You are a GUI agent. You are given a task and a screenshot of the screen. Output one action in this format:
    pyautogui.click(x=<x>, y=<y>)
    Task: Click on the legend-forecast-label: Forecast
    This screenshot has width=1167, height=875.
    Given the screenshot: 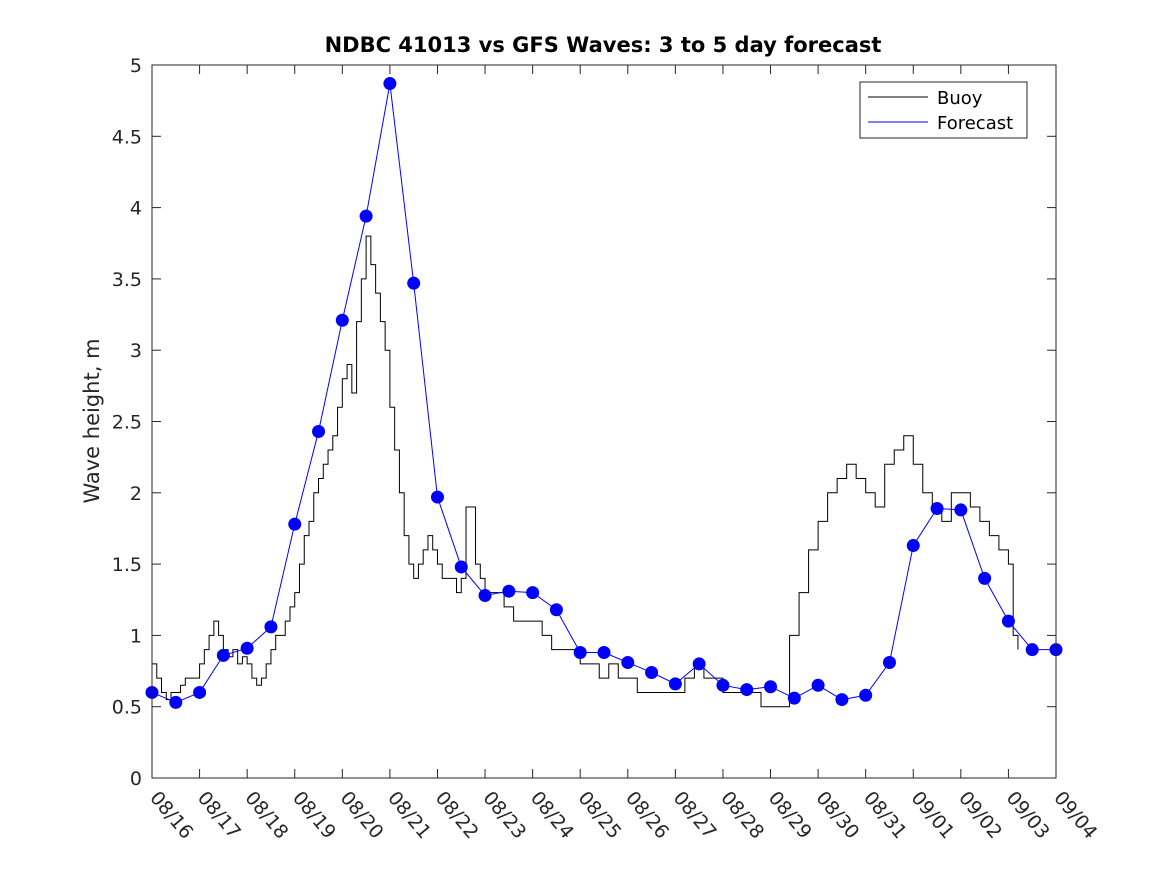 What is the action you would take?
    pyautogui.click(x=975, y=123)
    